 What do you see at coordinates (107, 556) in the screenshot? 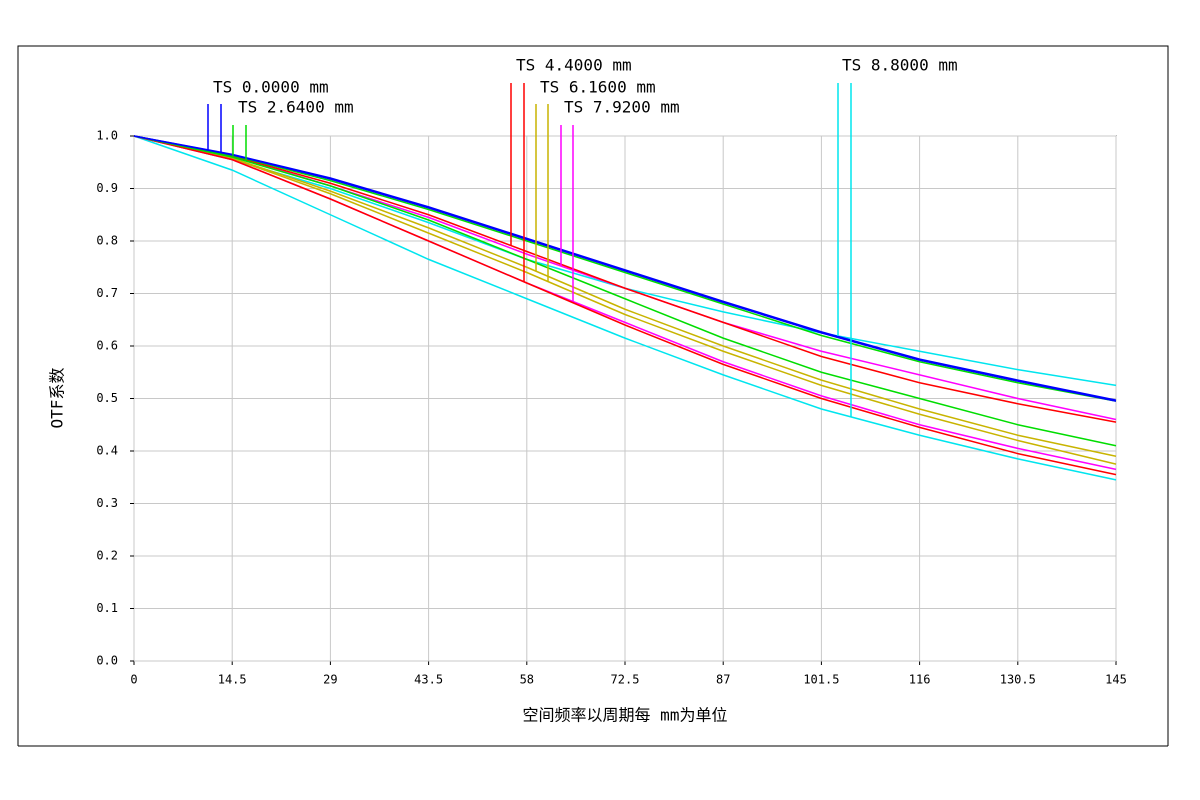
I see `y-tick-label: 0.2` at bounding box center [107, 556].